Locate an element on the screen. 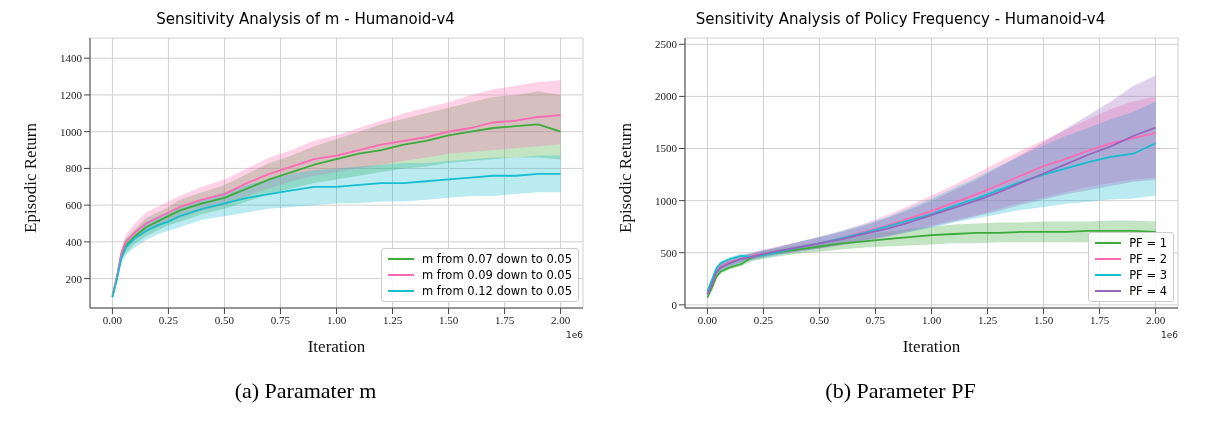 The image size is (1206, 424). y-tick-label: 1200 is located at coordinates (71, 94).